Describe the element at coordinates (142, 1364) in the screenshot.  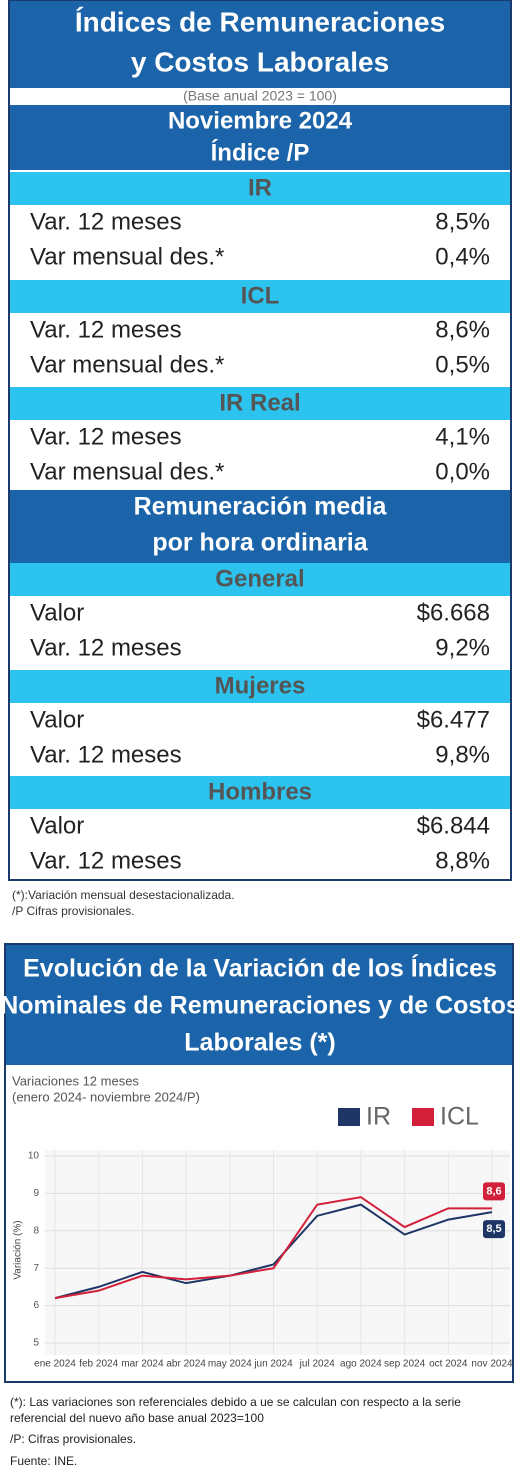
I see `x-tick-label: mar 2024` at that location.